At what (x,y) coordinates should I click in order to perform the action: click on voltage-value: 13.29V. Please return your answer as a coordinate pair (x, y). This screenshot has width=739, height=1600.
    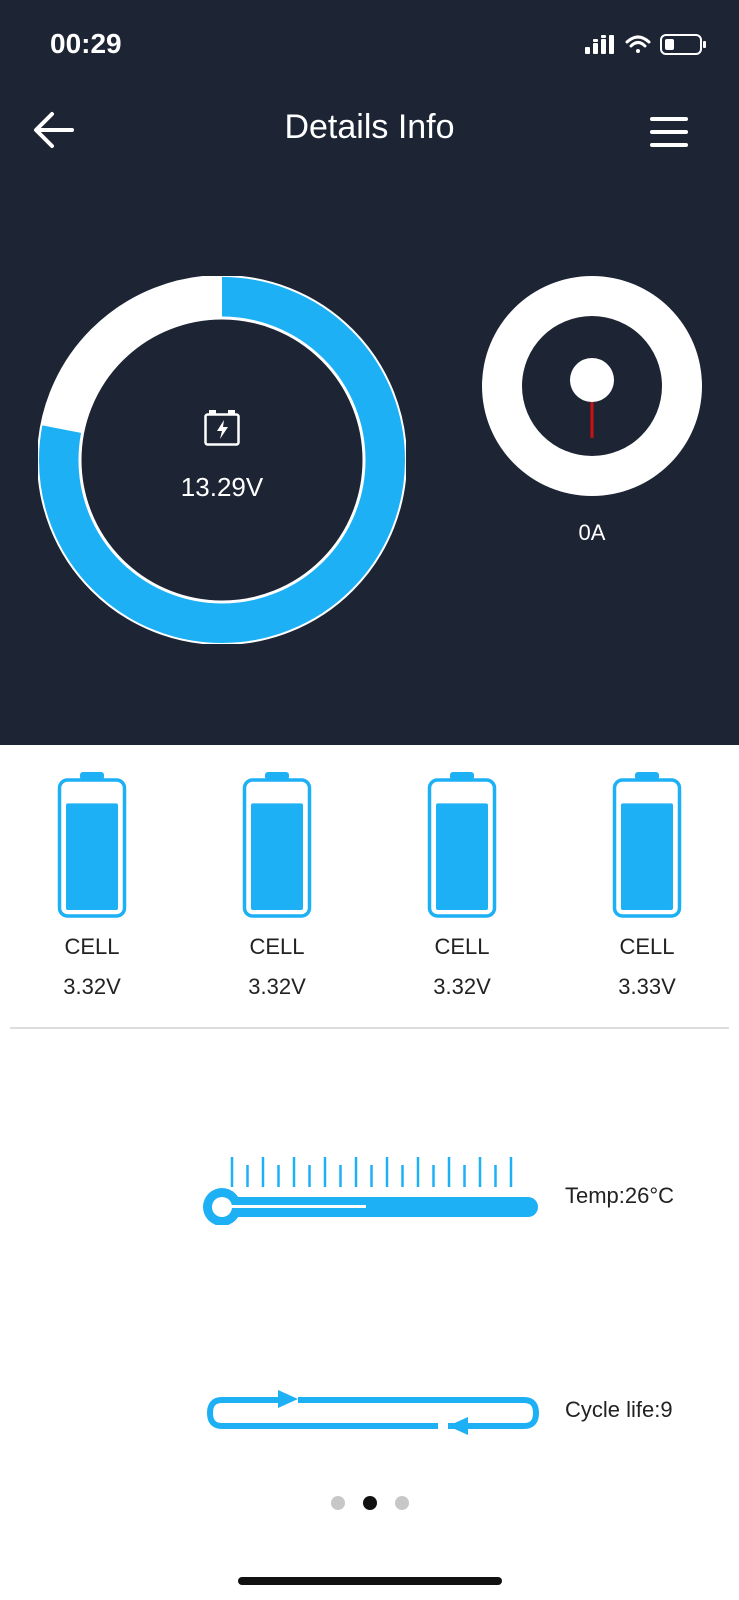
    Looking at the image, I should click on (222, 487).